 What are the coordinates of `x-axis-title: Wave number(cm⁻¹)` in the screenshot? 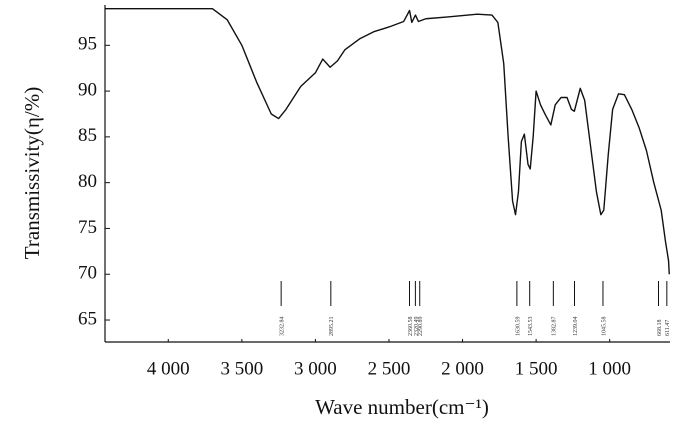 It's located at (402, 407).